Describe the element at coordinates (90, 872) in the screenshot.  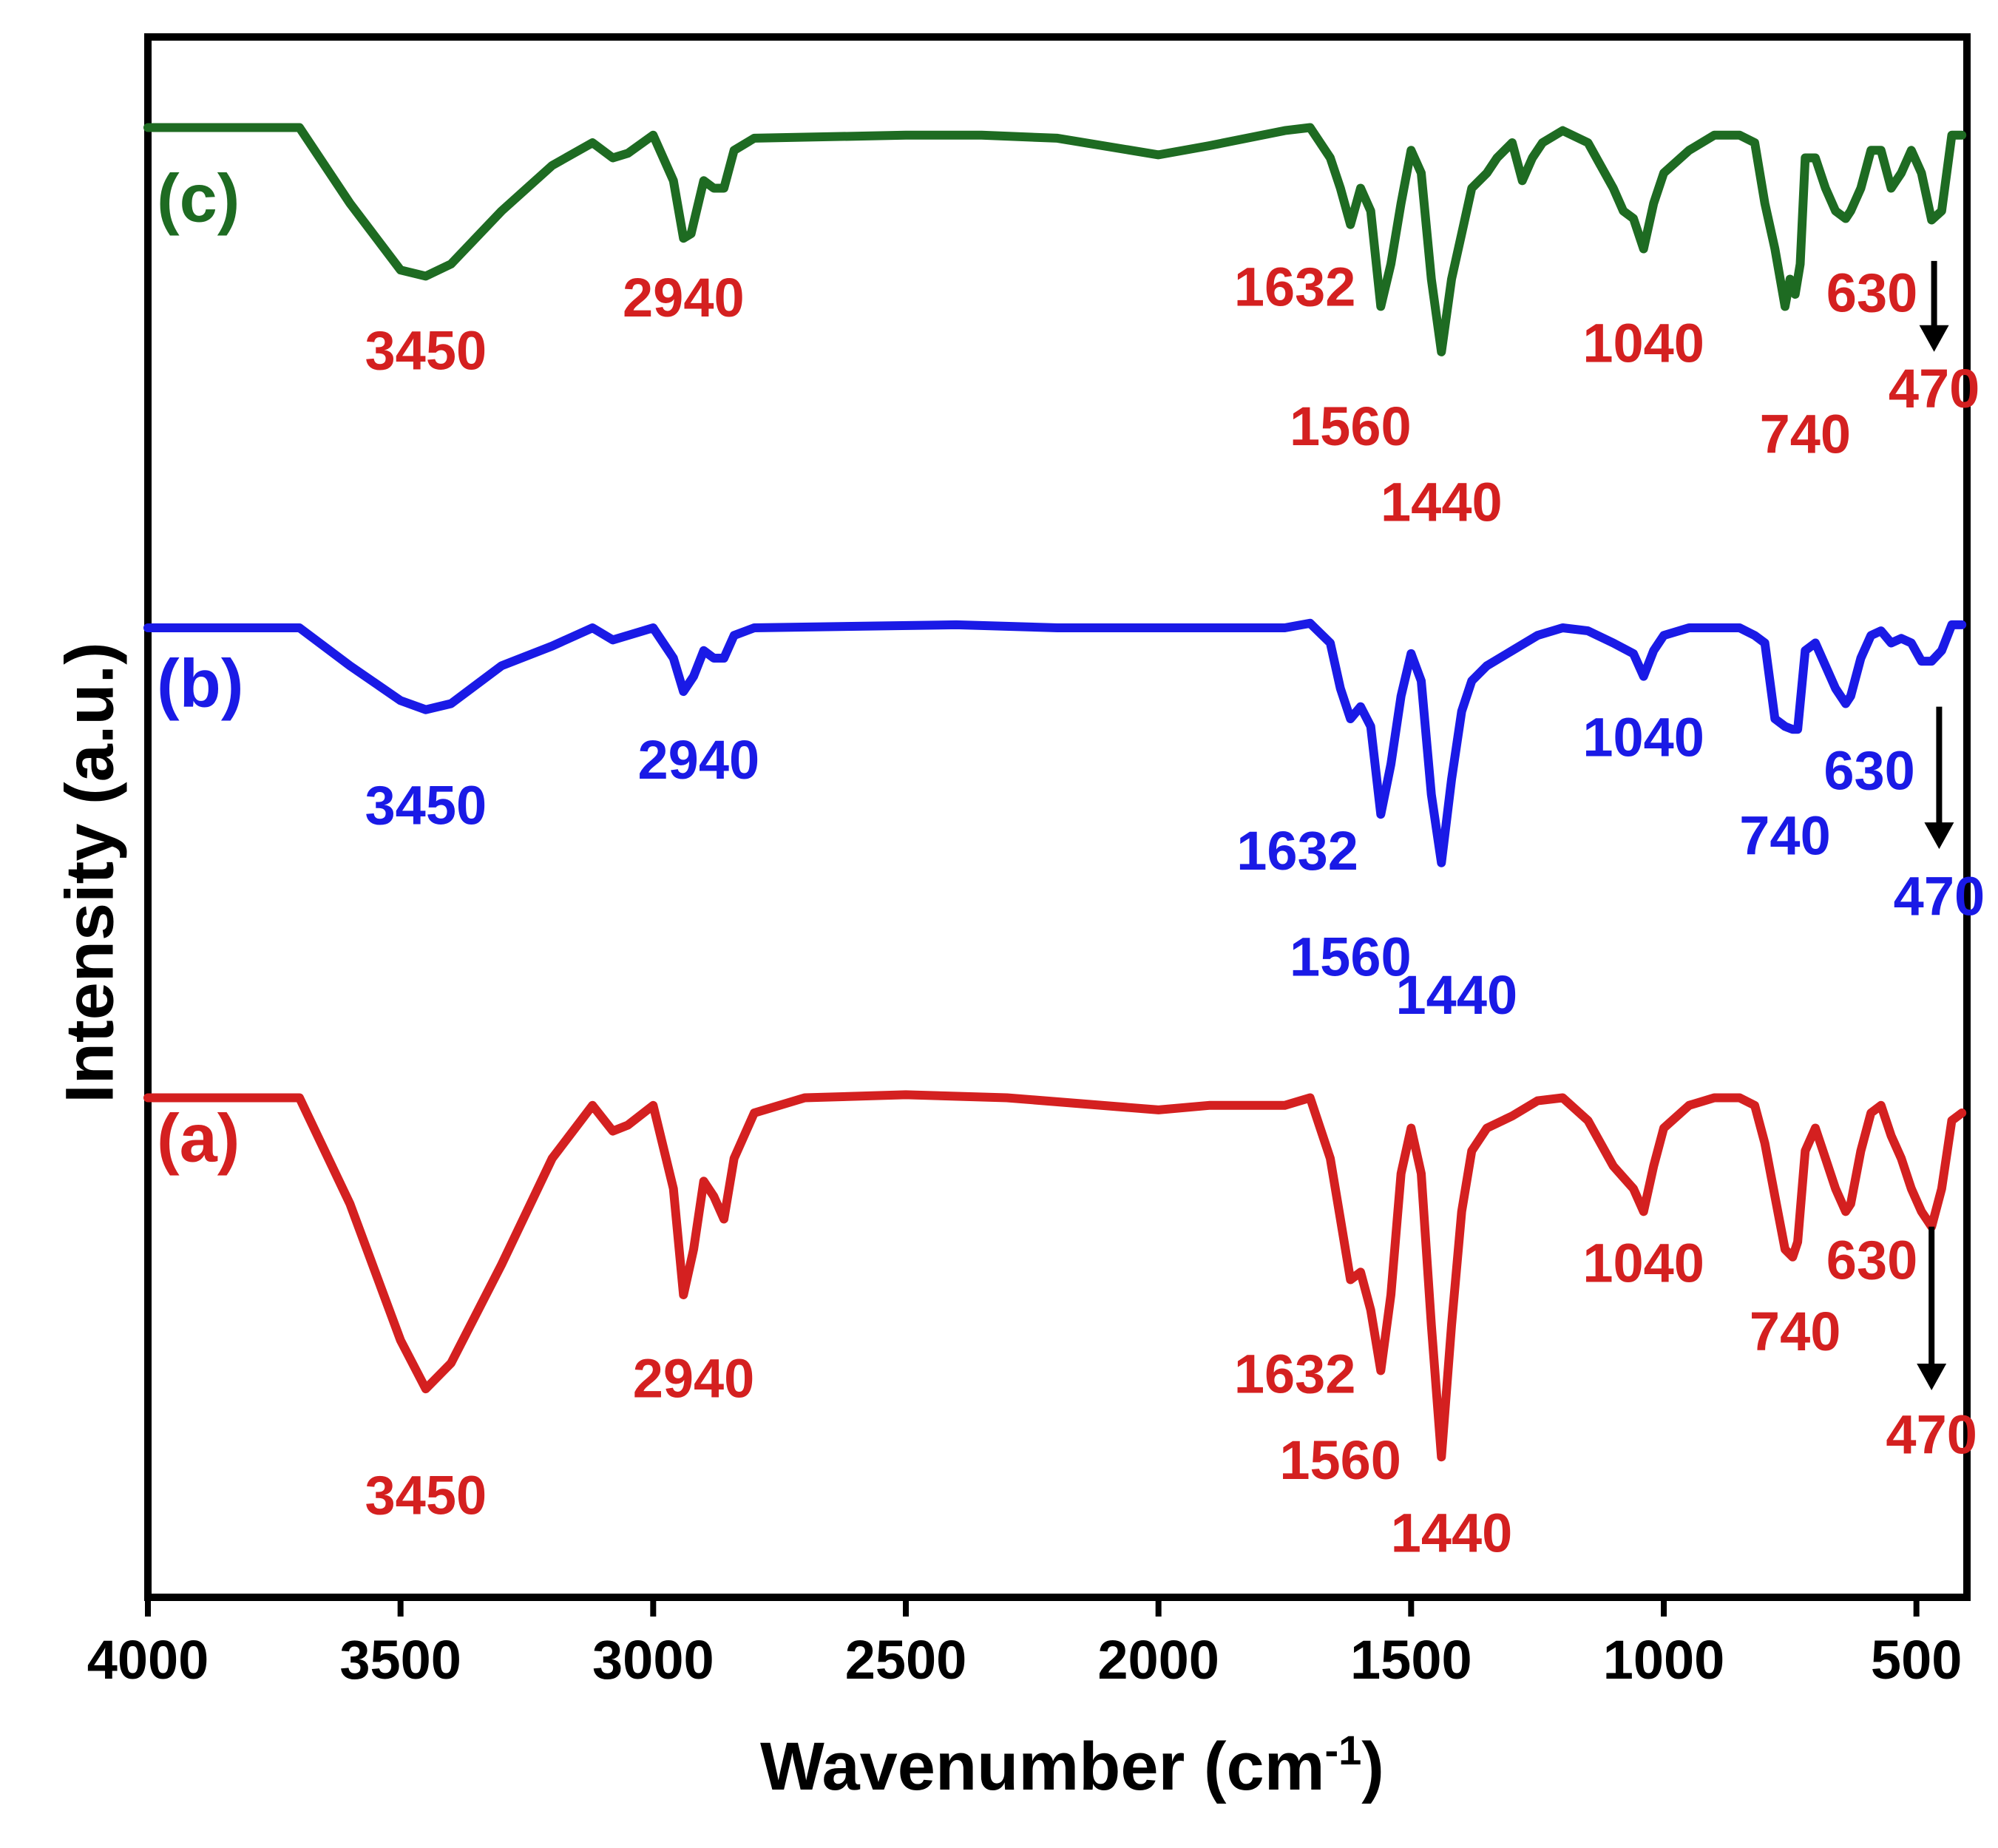
I see `y-axis-label: Intensity (a.u.)` at that location.